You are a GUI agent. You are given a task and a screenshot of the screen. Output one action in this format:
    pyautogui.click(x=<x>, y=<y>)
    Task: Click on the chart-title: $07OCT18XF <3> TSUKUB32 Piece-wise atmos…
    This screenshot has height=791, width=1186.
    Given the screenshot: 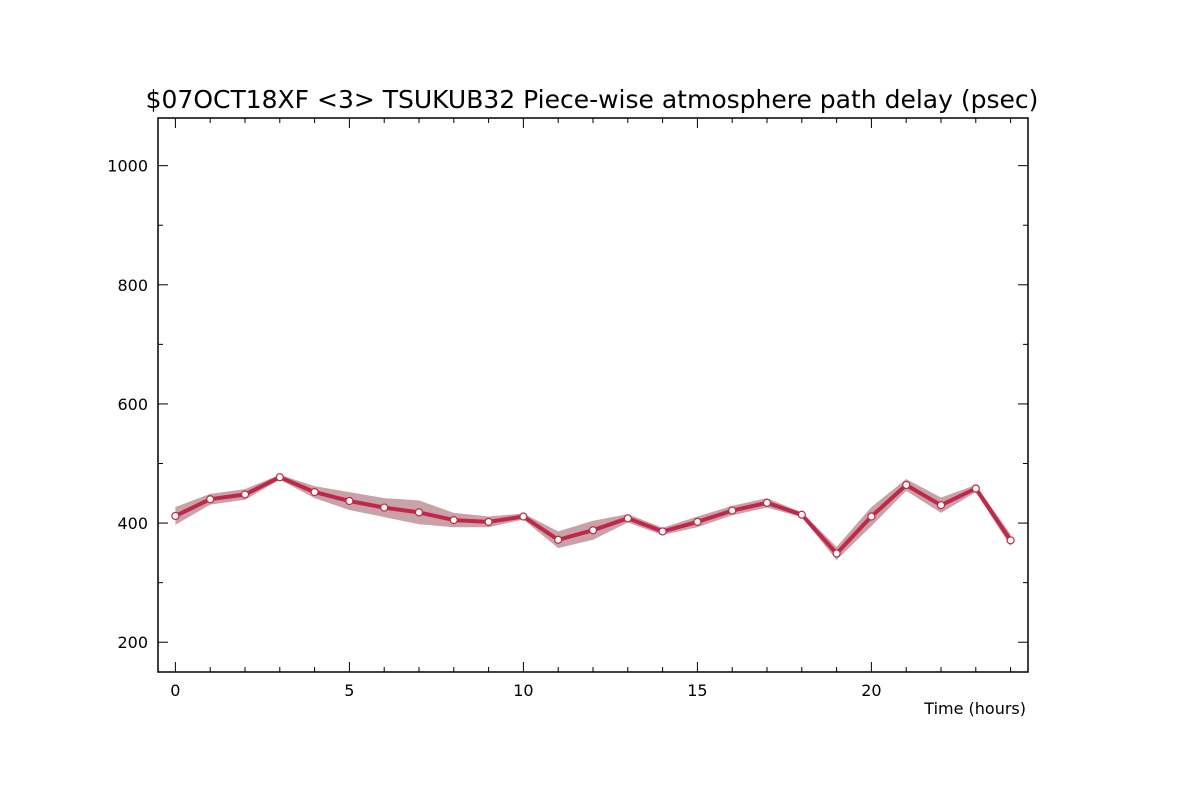 What is the action you would take?
    pyautogui.click(x=592, y=99)
    